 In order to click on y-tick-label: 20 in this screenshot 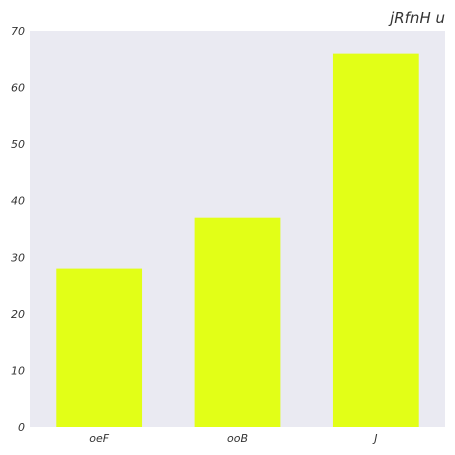, I will do `click(18, 314)`.